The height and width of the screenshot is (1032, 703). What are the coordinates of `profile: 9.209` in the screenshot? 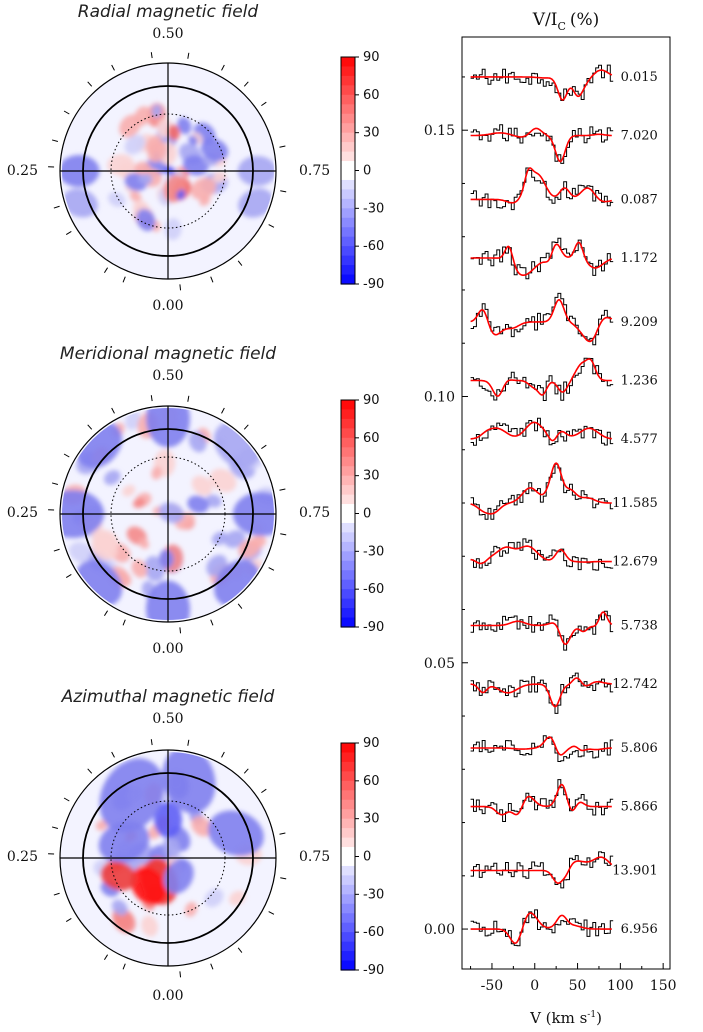 It's located at (564, 319).